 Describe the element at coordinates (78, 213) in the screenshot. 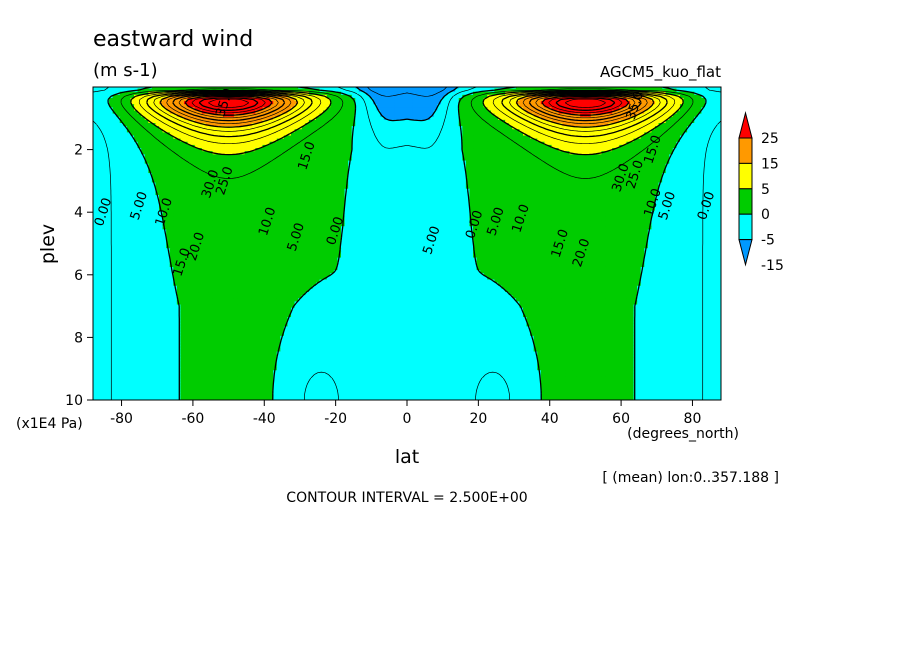

I see `y-tick-label: 4` at that location.